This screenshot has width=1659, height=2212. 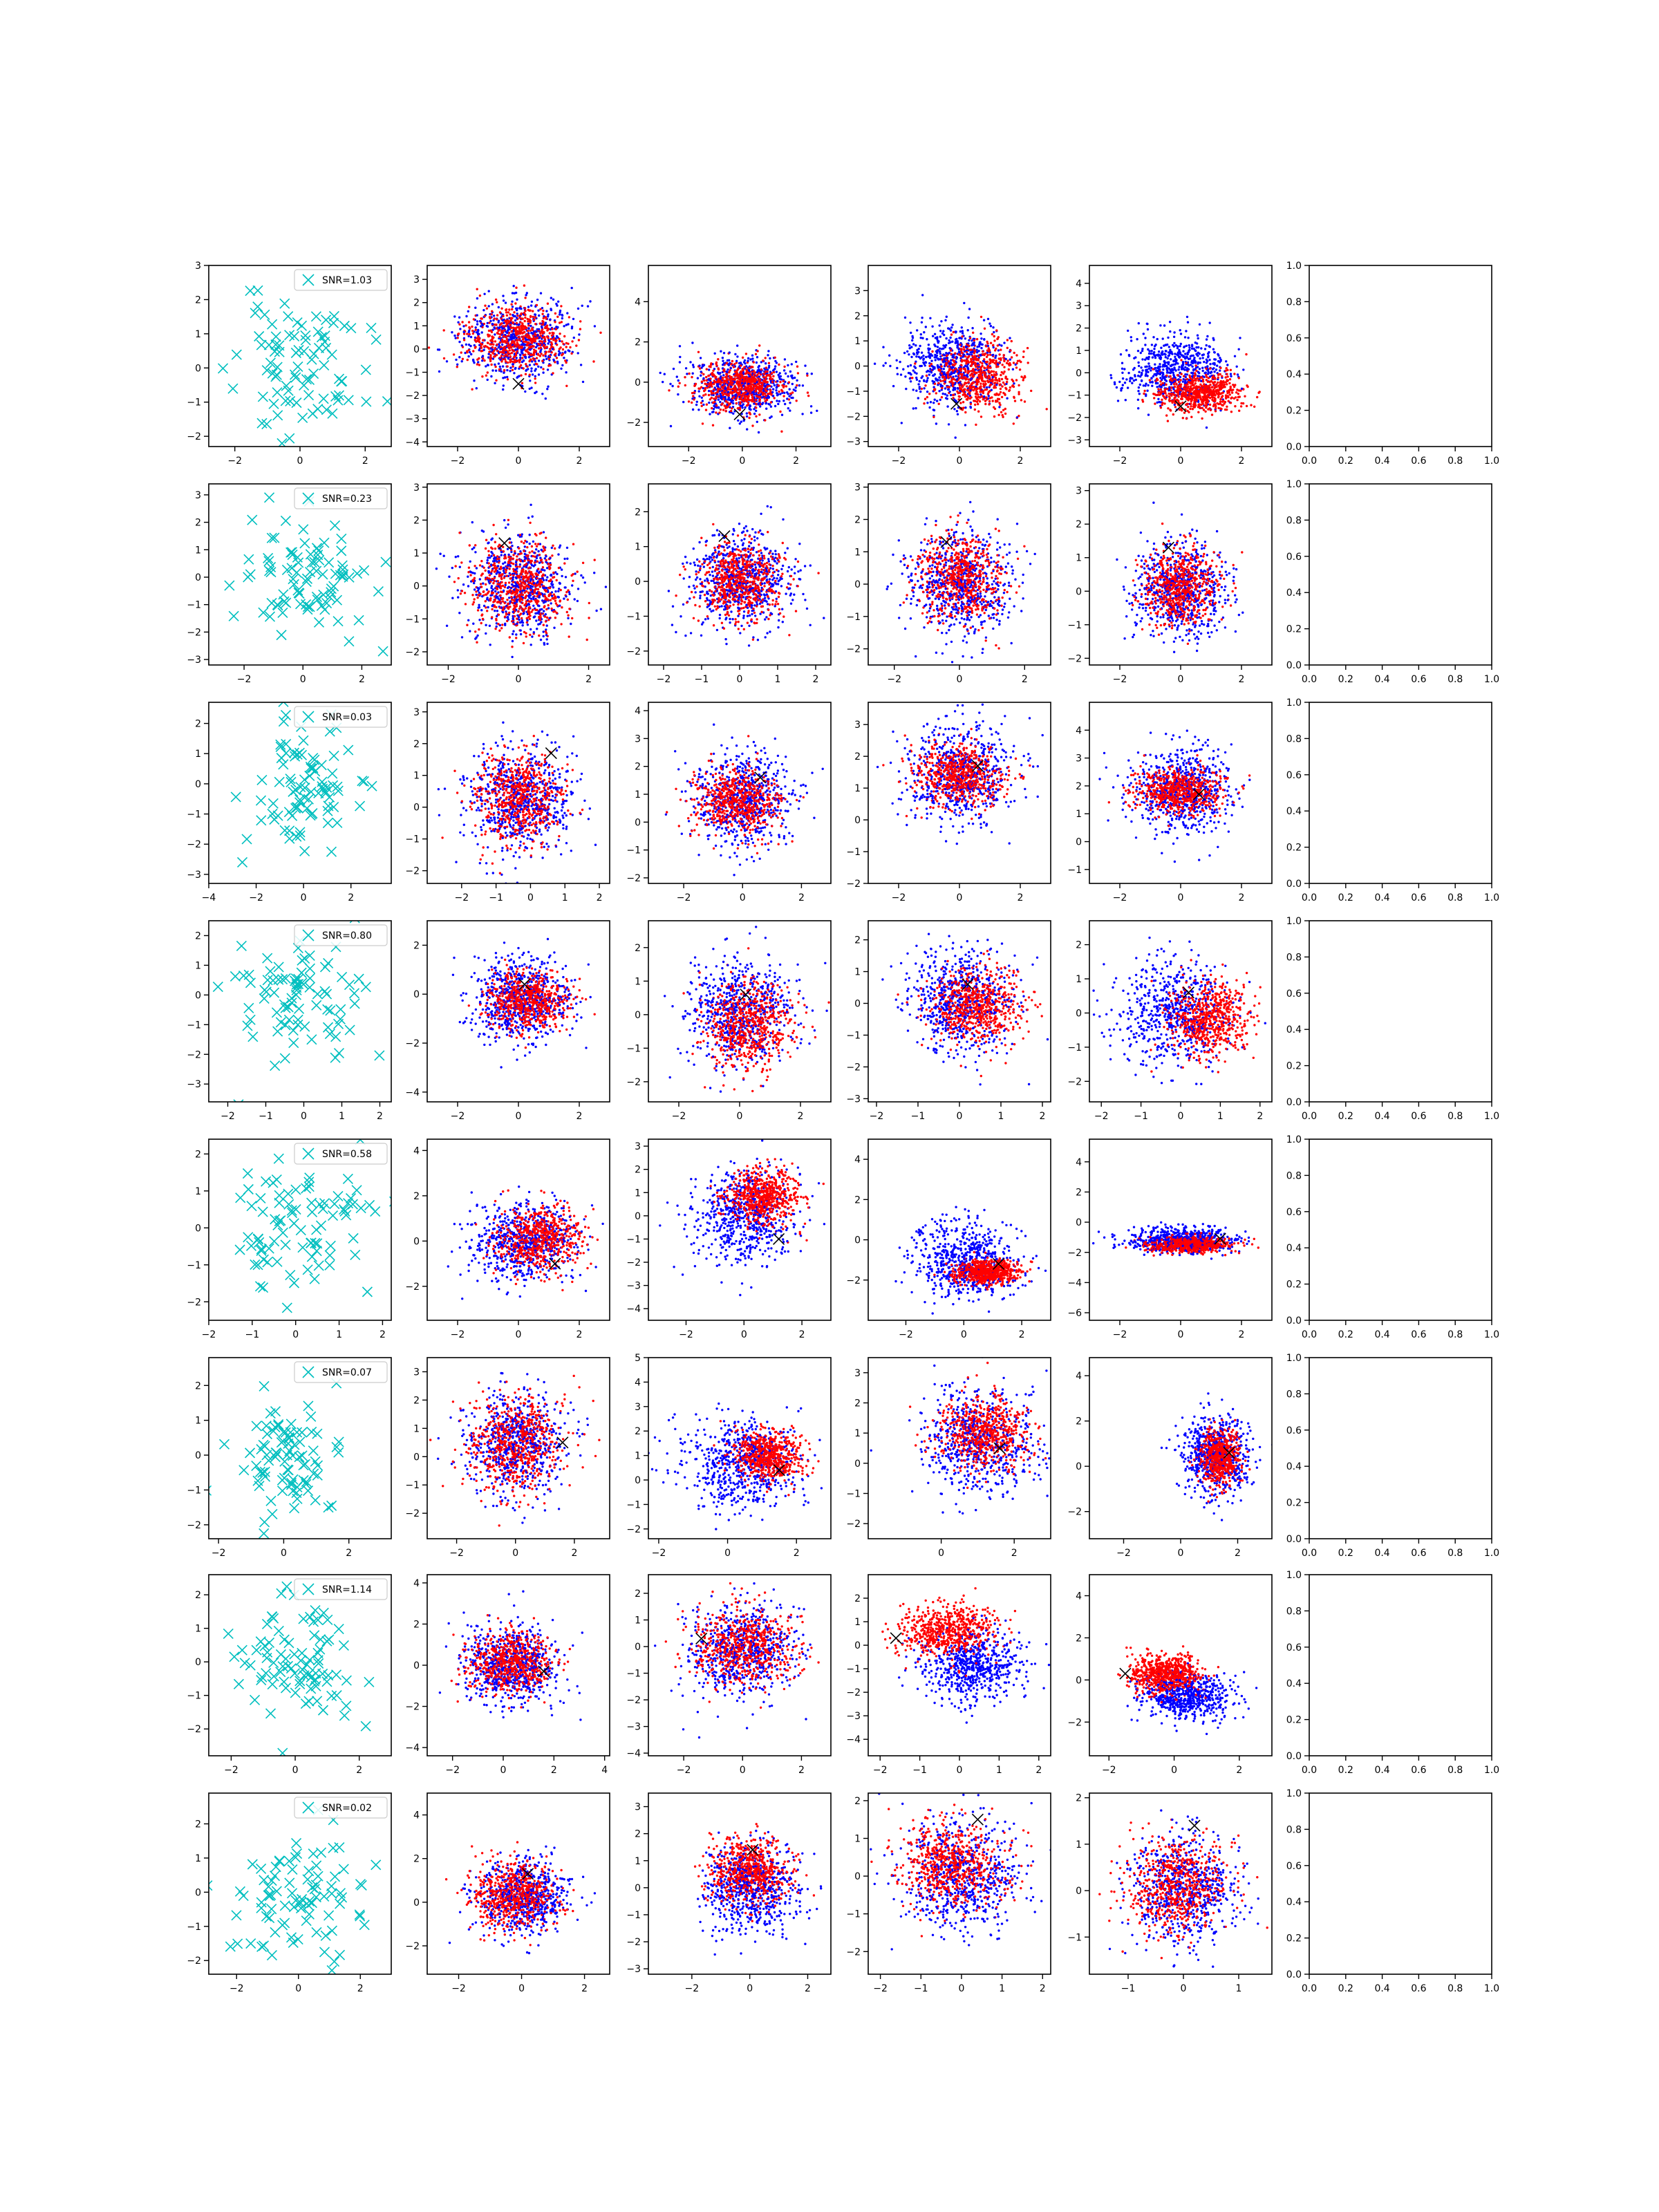 What do you see at coordinates (458, 461) in the screenshot?
I see `x-tick-label: −2` at bounding box center [458, 461].